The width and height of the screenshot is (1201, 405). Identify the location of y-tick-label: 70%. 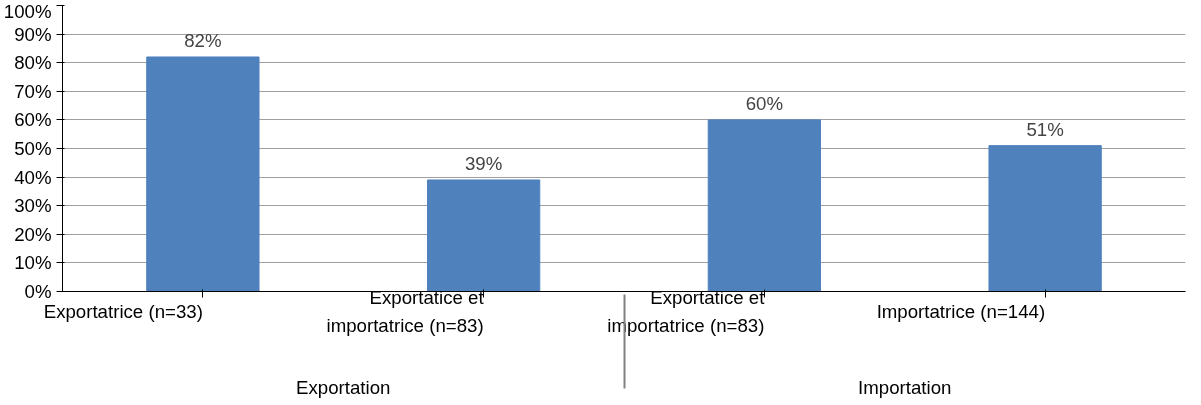
(33, 91).